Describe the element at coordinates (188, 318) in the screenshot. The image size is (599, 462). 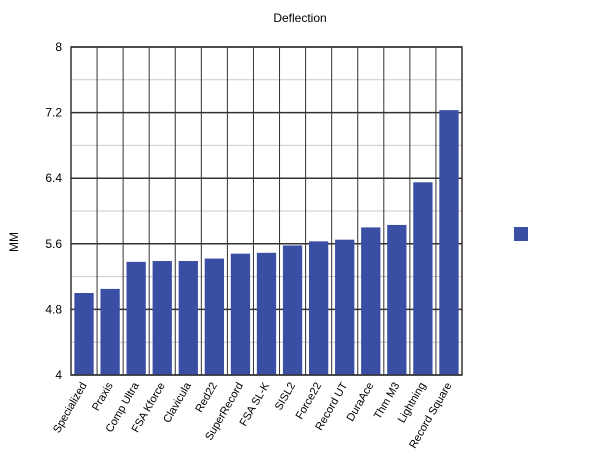
I see `bar-clavicula` at that location.